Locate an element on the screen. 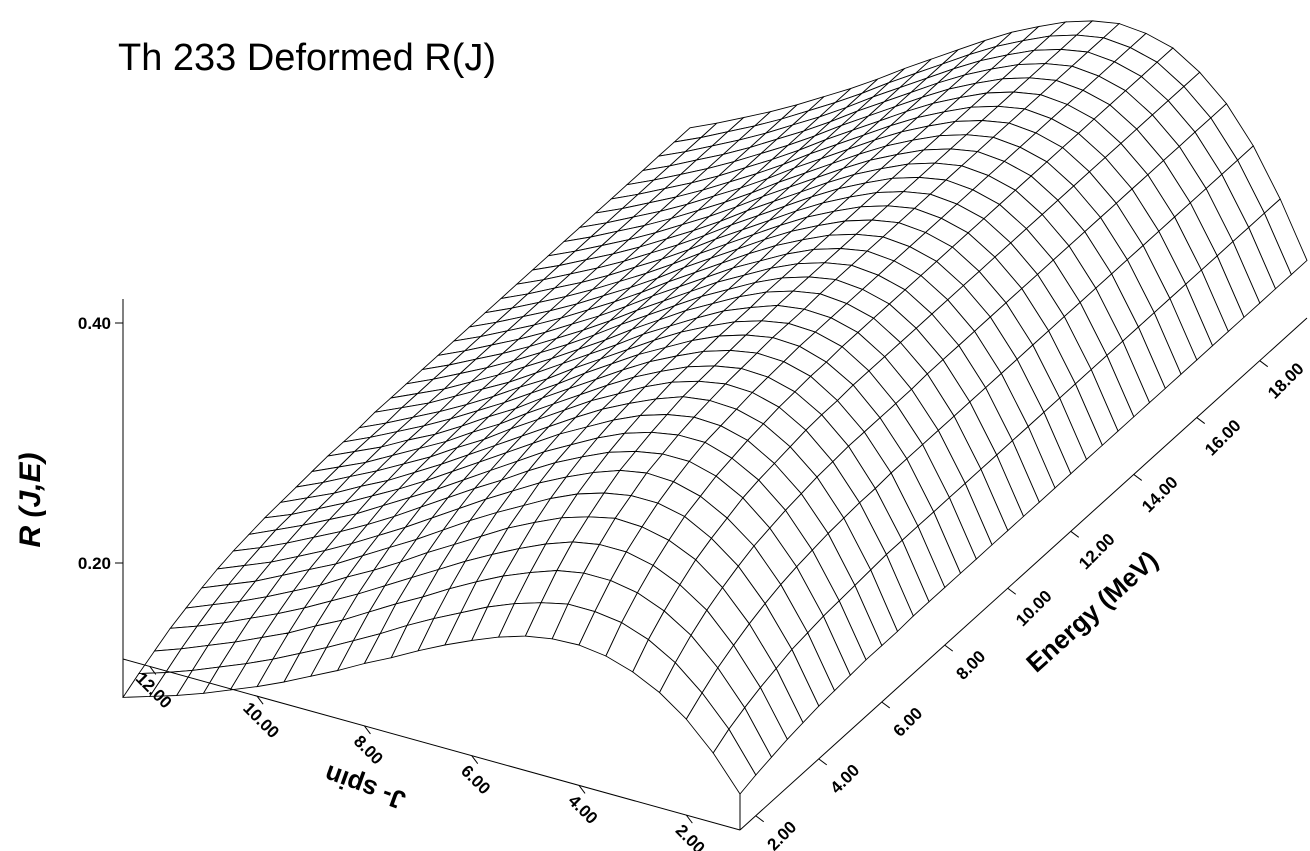 This screenshot has width=1310, height=851. e-tick-label: 6.00 is located at coordinates (907, 722).